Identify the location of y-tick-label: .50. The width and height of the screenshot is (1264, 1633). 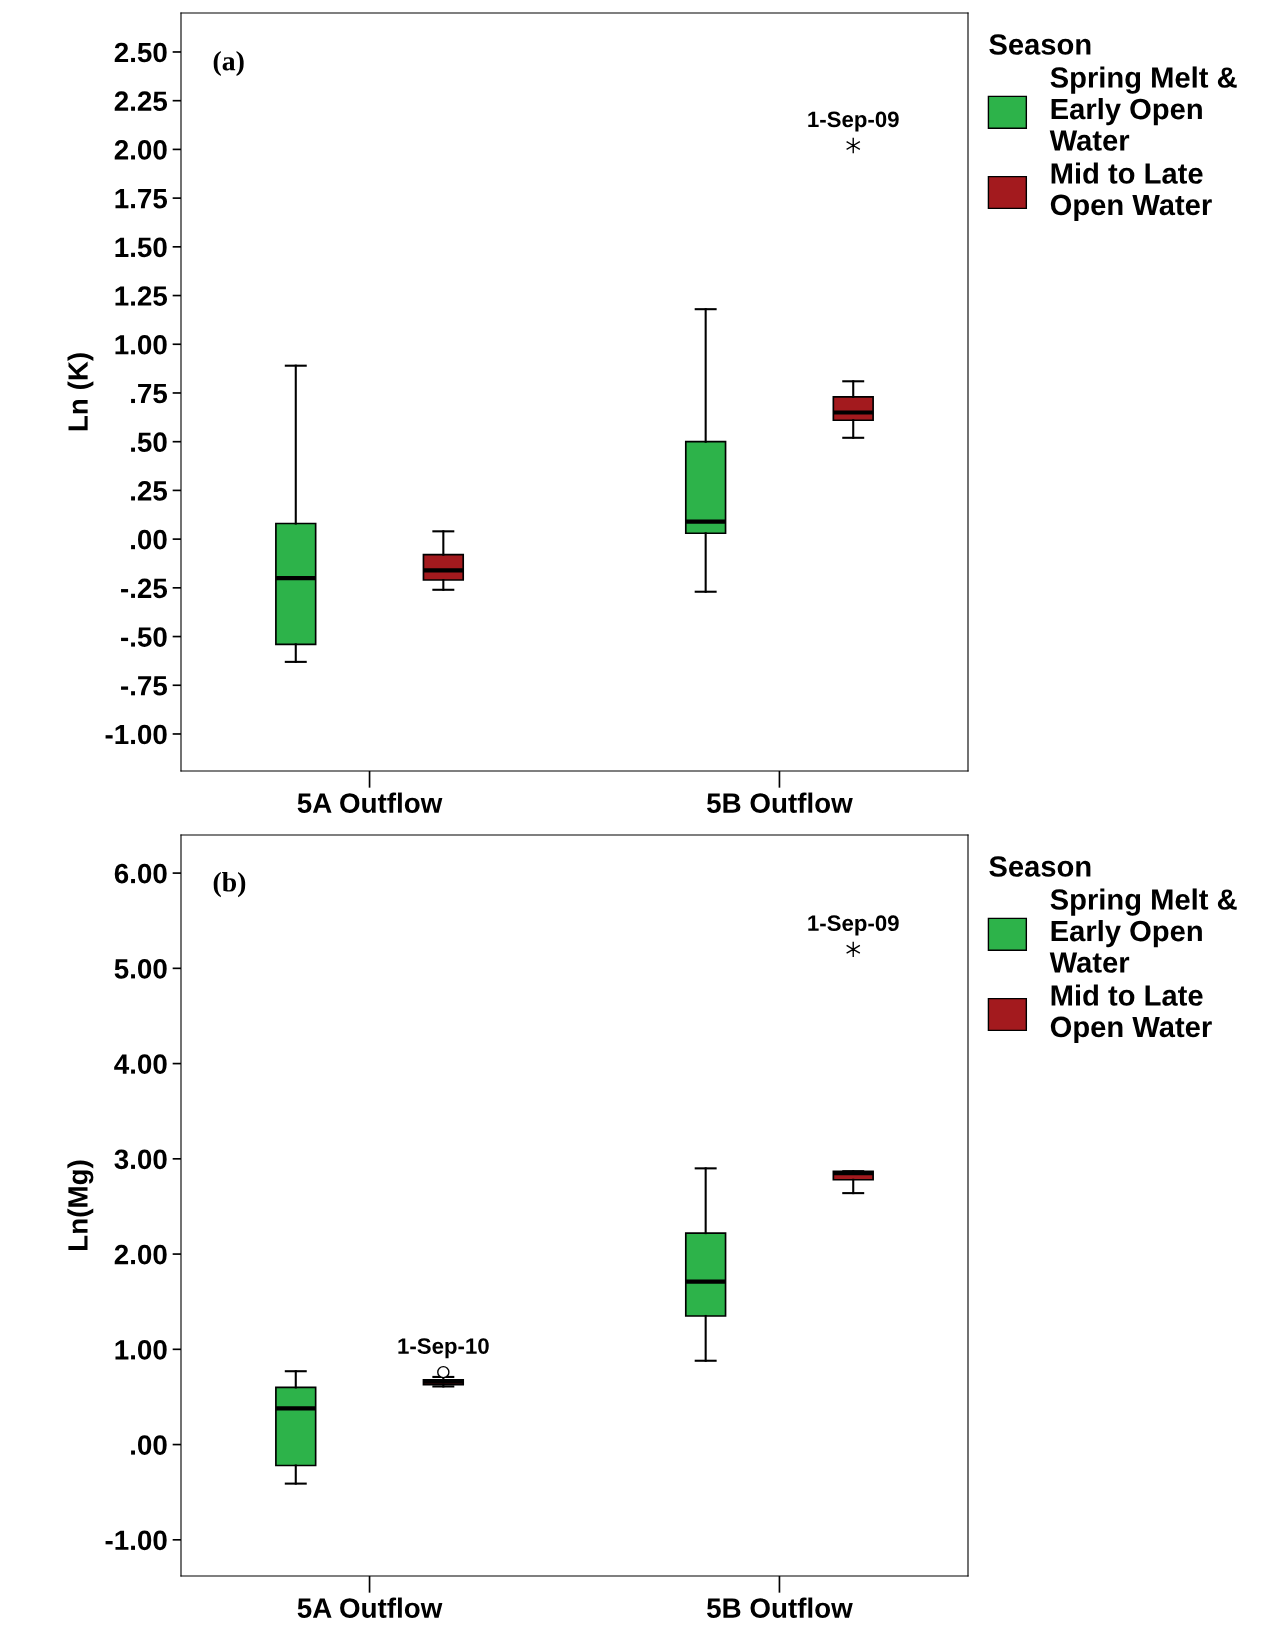
(149, 442).